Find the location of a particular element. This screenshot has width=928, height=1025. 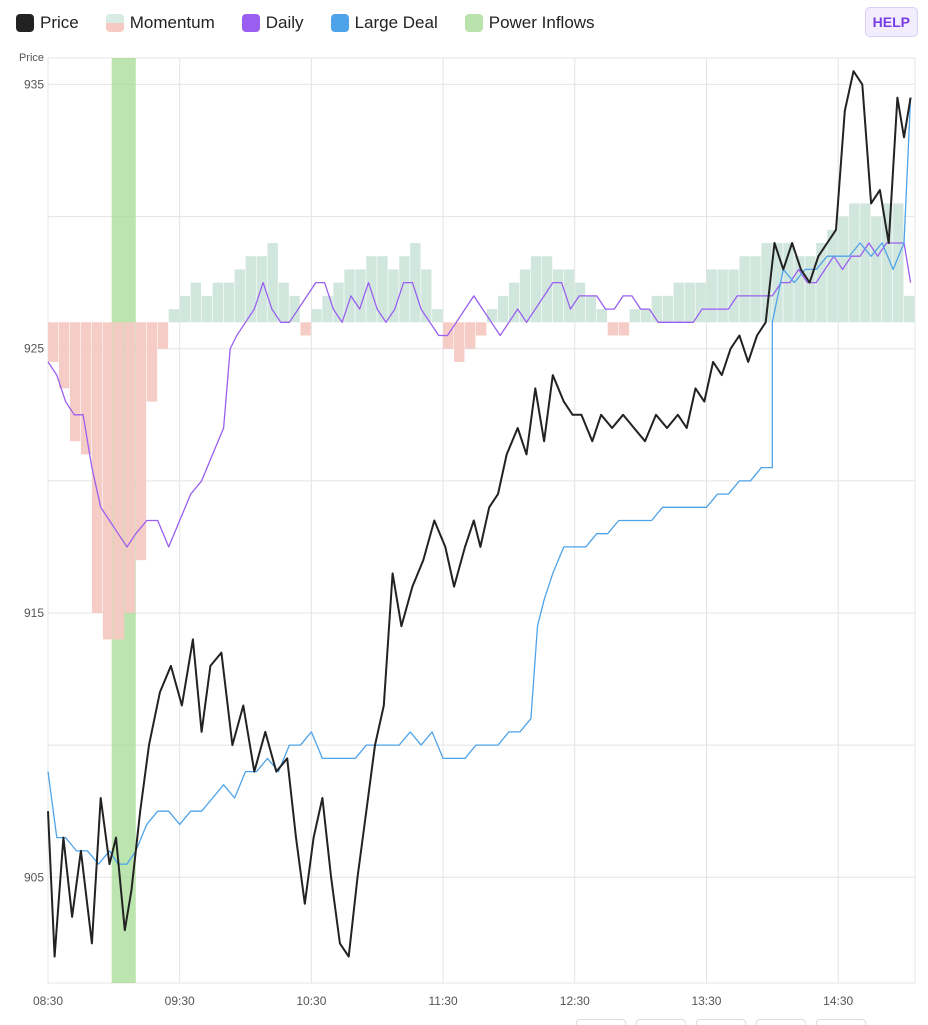

x-tick-label: 11:30 is located at coordinates (443, 1001).